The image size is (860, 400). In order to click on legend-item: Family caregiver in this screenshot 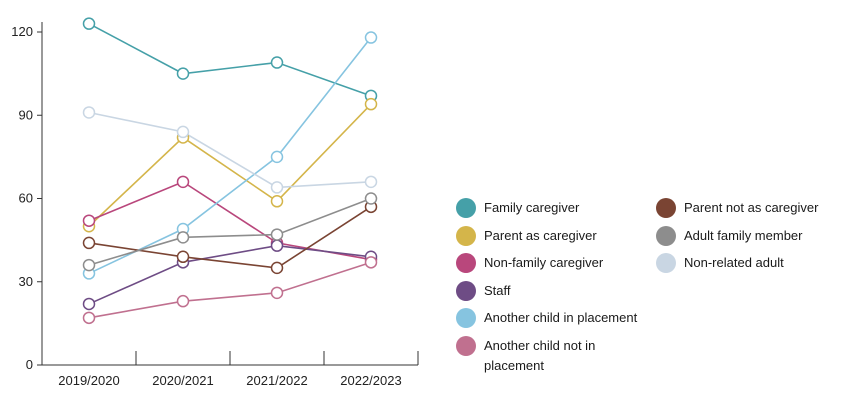, I will do `click(550, 208)`.